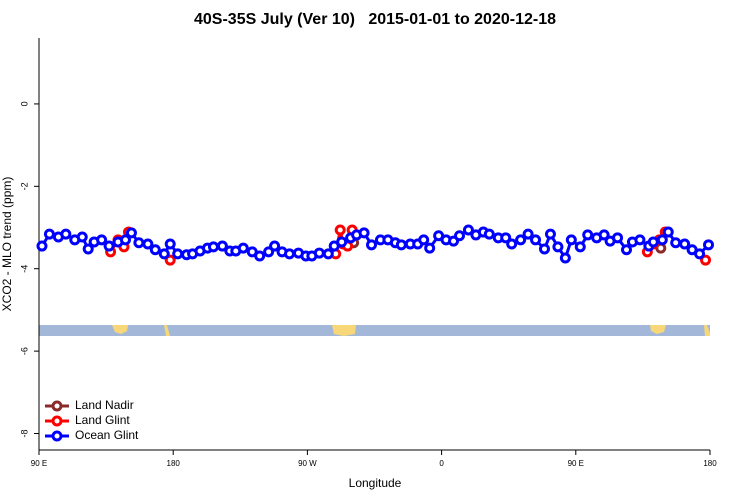  What do you see at coordinates (104, 405) in the screenshot?
I see `legend-label: Land Nadir` at bounding box center [104, 405].